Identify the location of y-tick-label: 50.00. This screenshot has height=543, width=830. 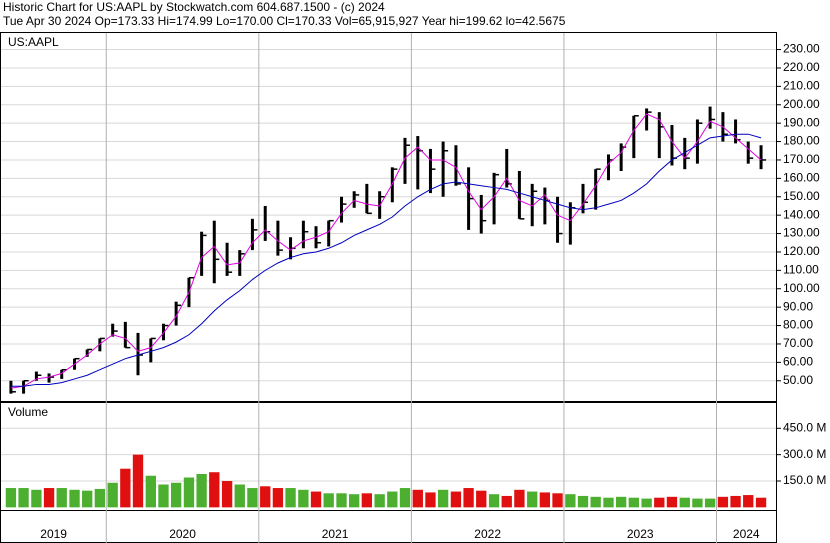
(798, 380).